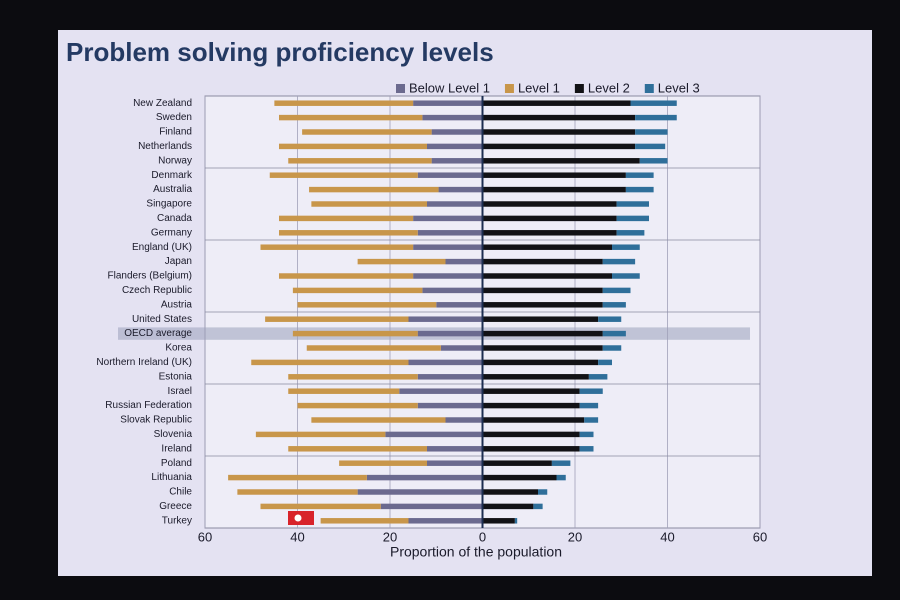 Image resolution: width=900 pixels, height=600 pixels. Describe the element at coordinates (280, 52) in the screenshot. I see `chart-title: Problem solving proficiency levels` at that location.